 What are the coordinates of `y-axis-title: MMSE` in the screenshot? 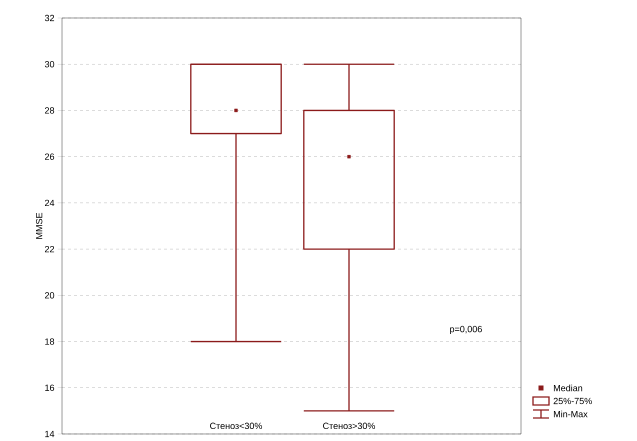 It's located at (39, 225).